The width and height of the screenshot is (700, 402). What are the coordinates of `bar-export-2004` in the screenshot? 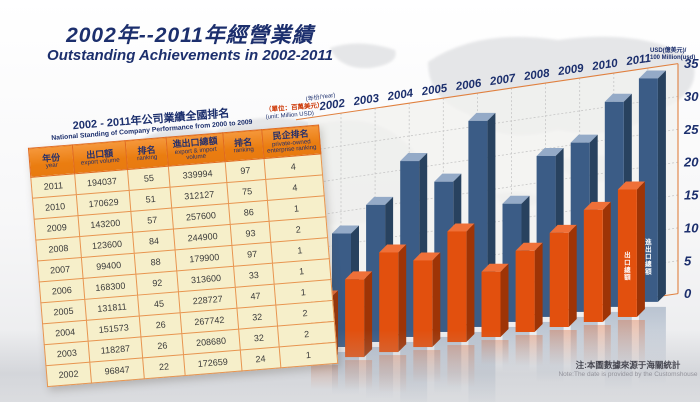 It's located at (393, 298).